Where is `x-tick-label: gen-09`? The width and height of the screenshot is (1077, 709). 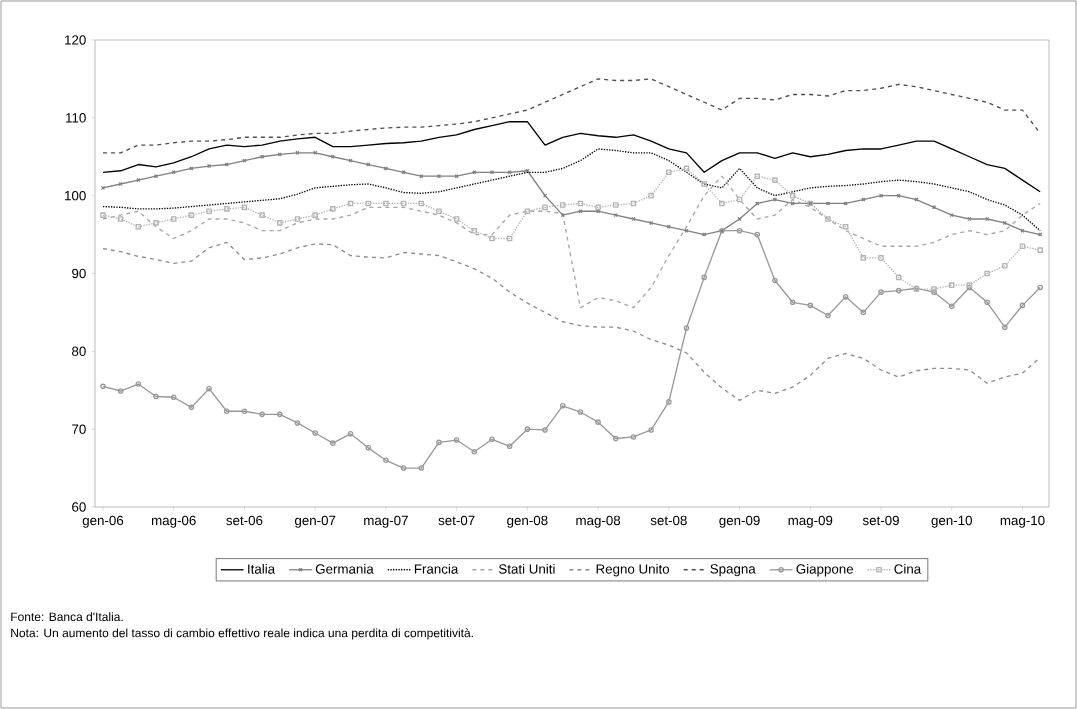 x-tick-label: gen-09 is located at coordinates (739, 521).